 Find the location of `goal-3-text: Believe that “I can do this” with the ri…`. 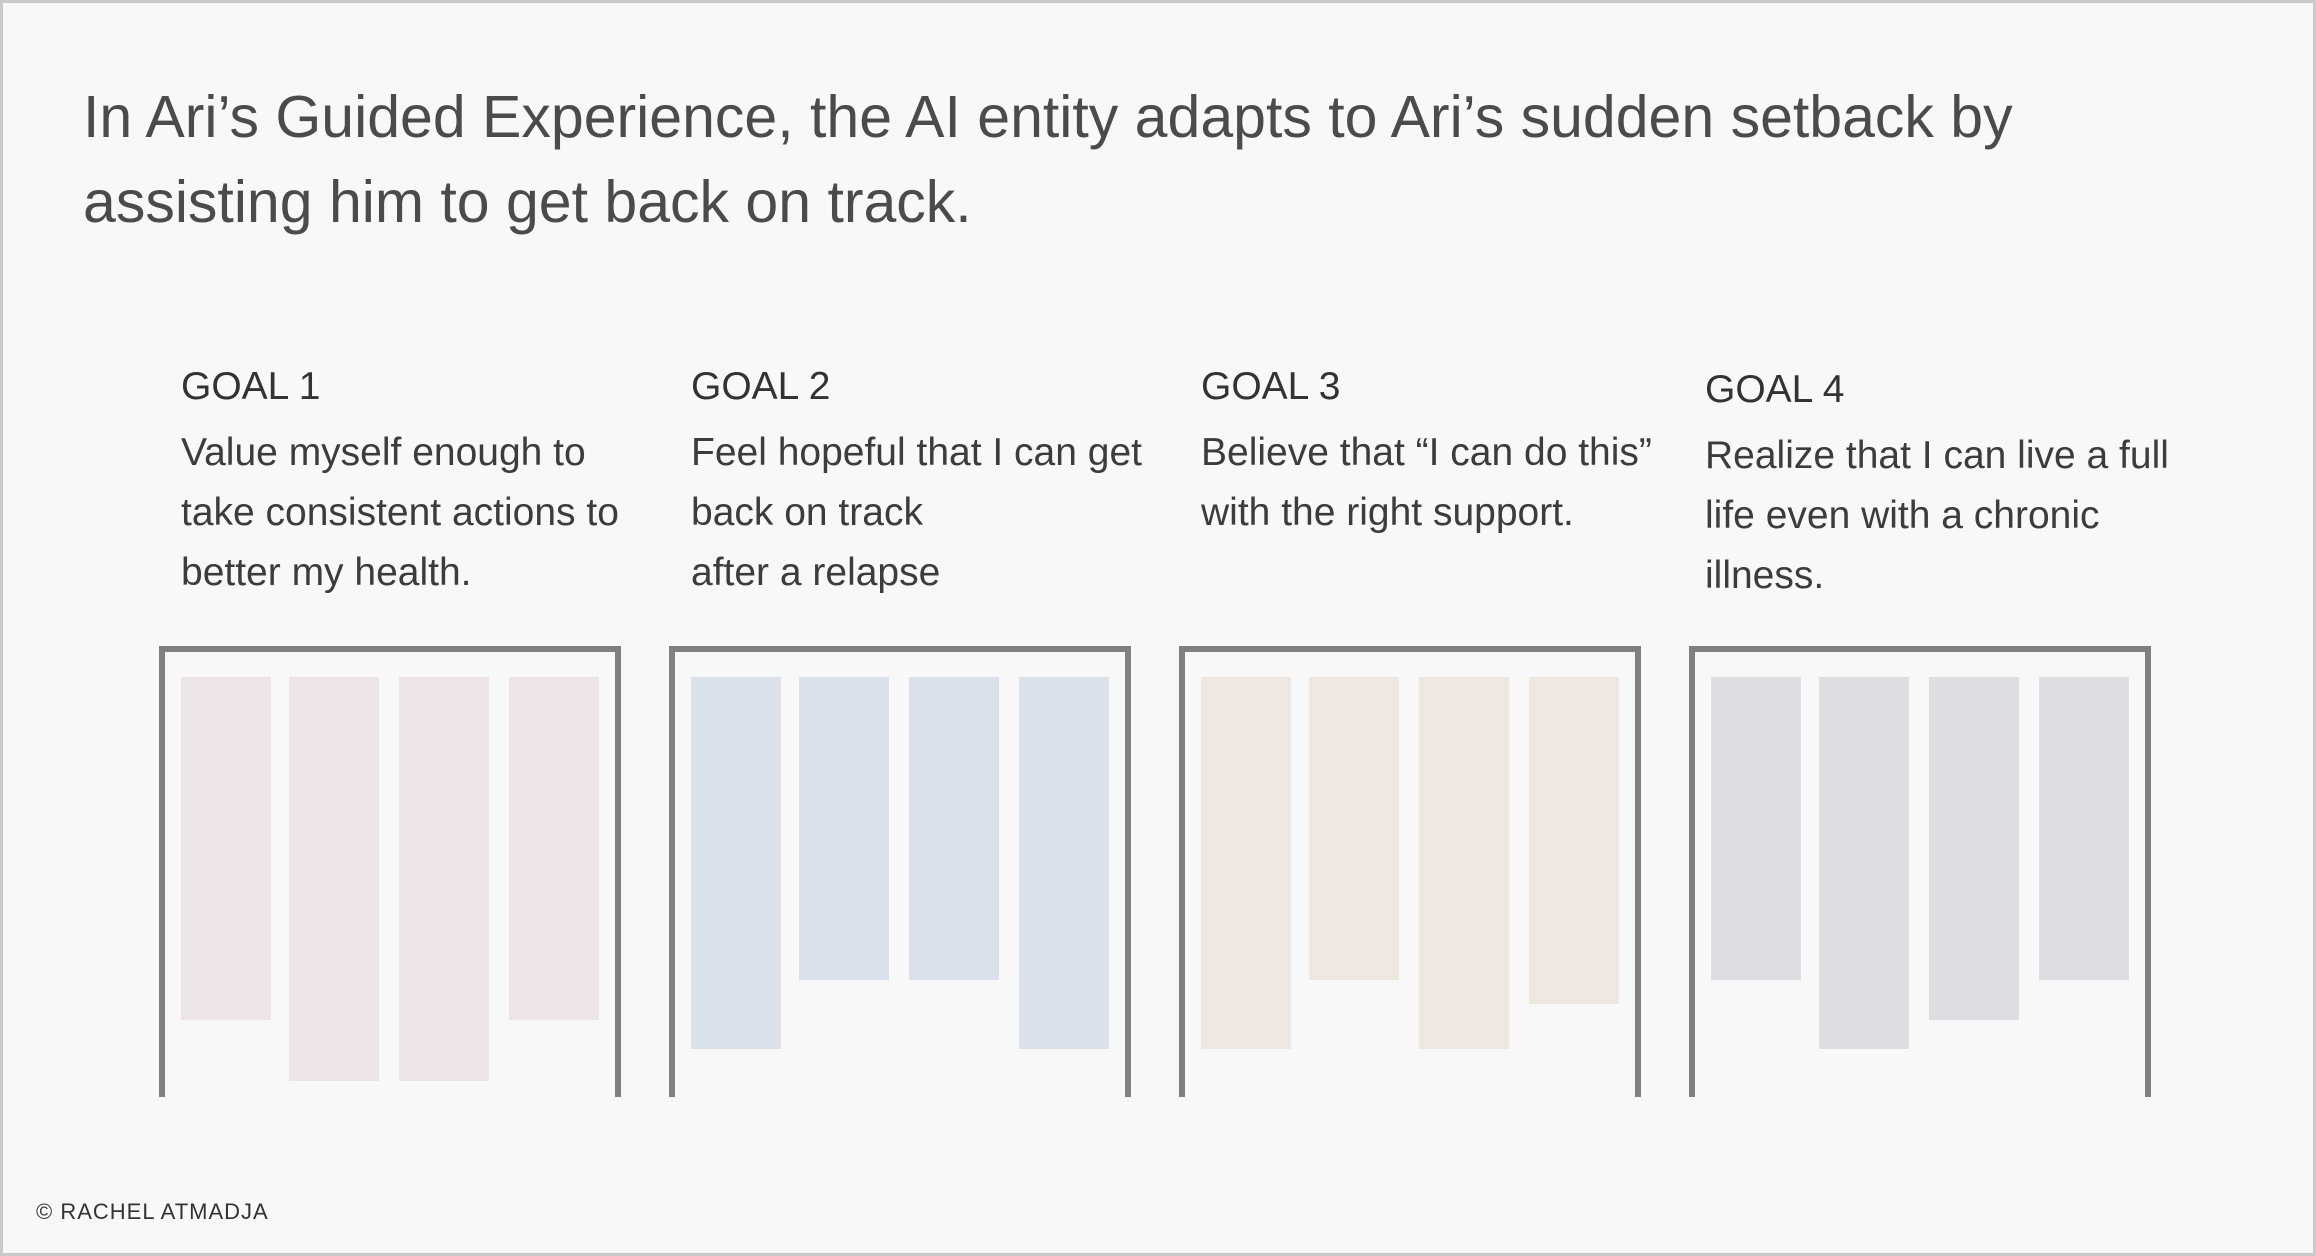

goal-3-text: Believe that “I can do this” with the ri… is located at coordinates (1426, 482).